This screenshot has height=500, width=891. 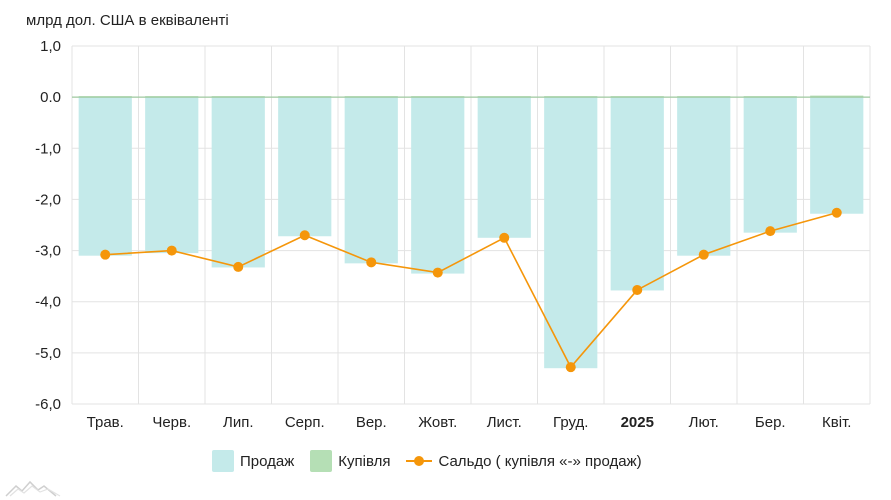 I want to click on legend-item-buy: Купівля, so click(x=350, y=461).